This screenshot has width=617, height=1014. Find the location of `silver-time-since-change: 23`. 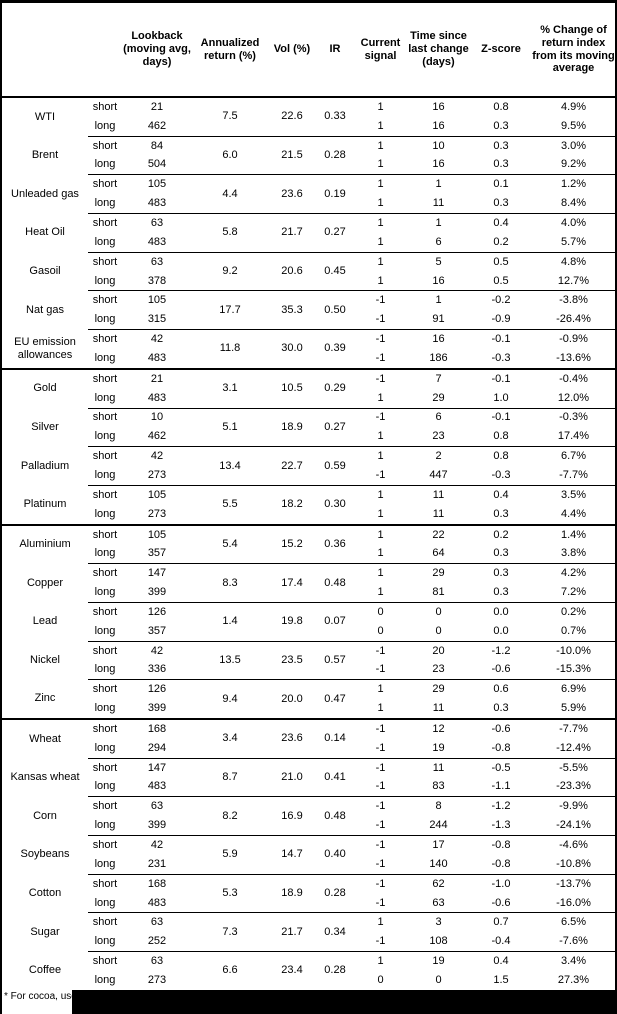

silver-time-since-change: 23 is located at coordinates (438, 436).